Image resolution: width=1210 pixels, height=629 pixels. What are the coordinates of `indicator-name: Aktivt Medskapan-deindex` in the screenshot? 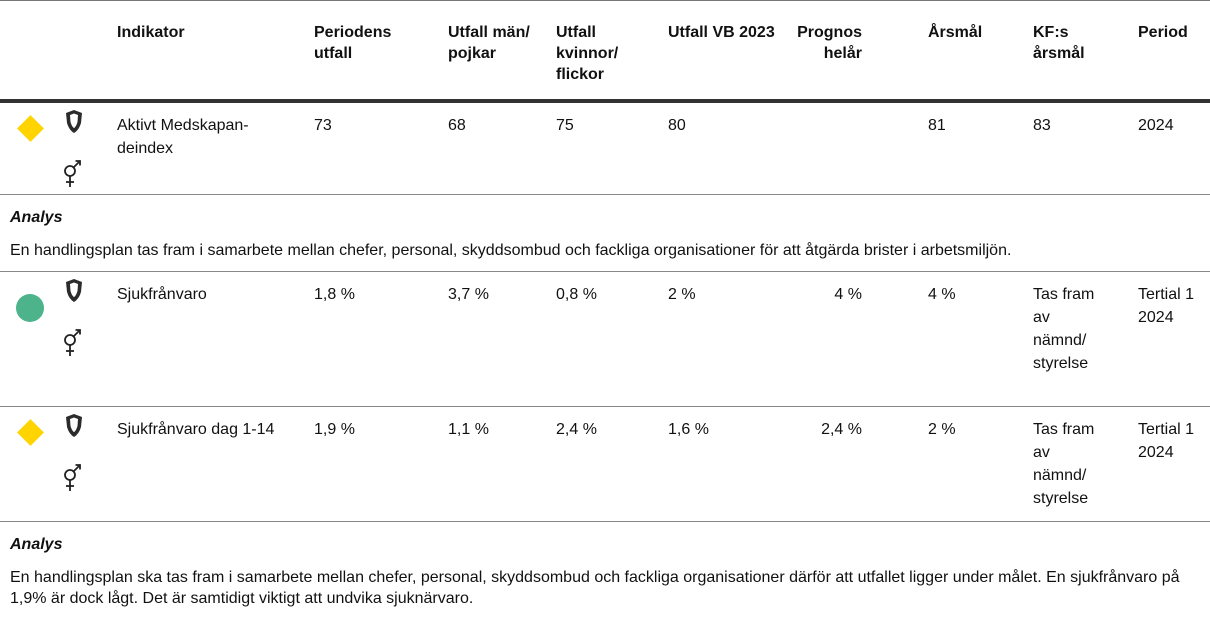 It's located at (183, 137).